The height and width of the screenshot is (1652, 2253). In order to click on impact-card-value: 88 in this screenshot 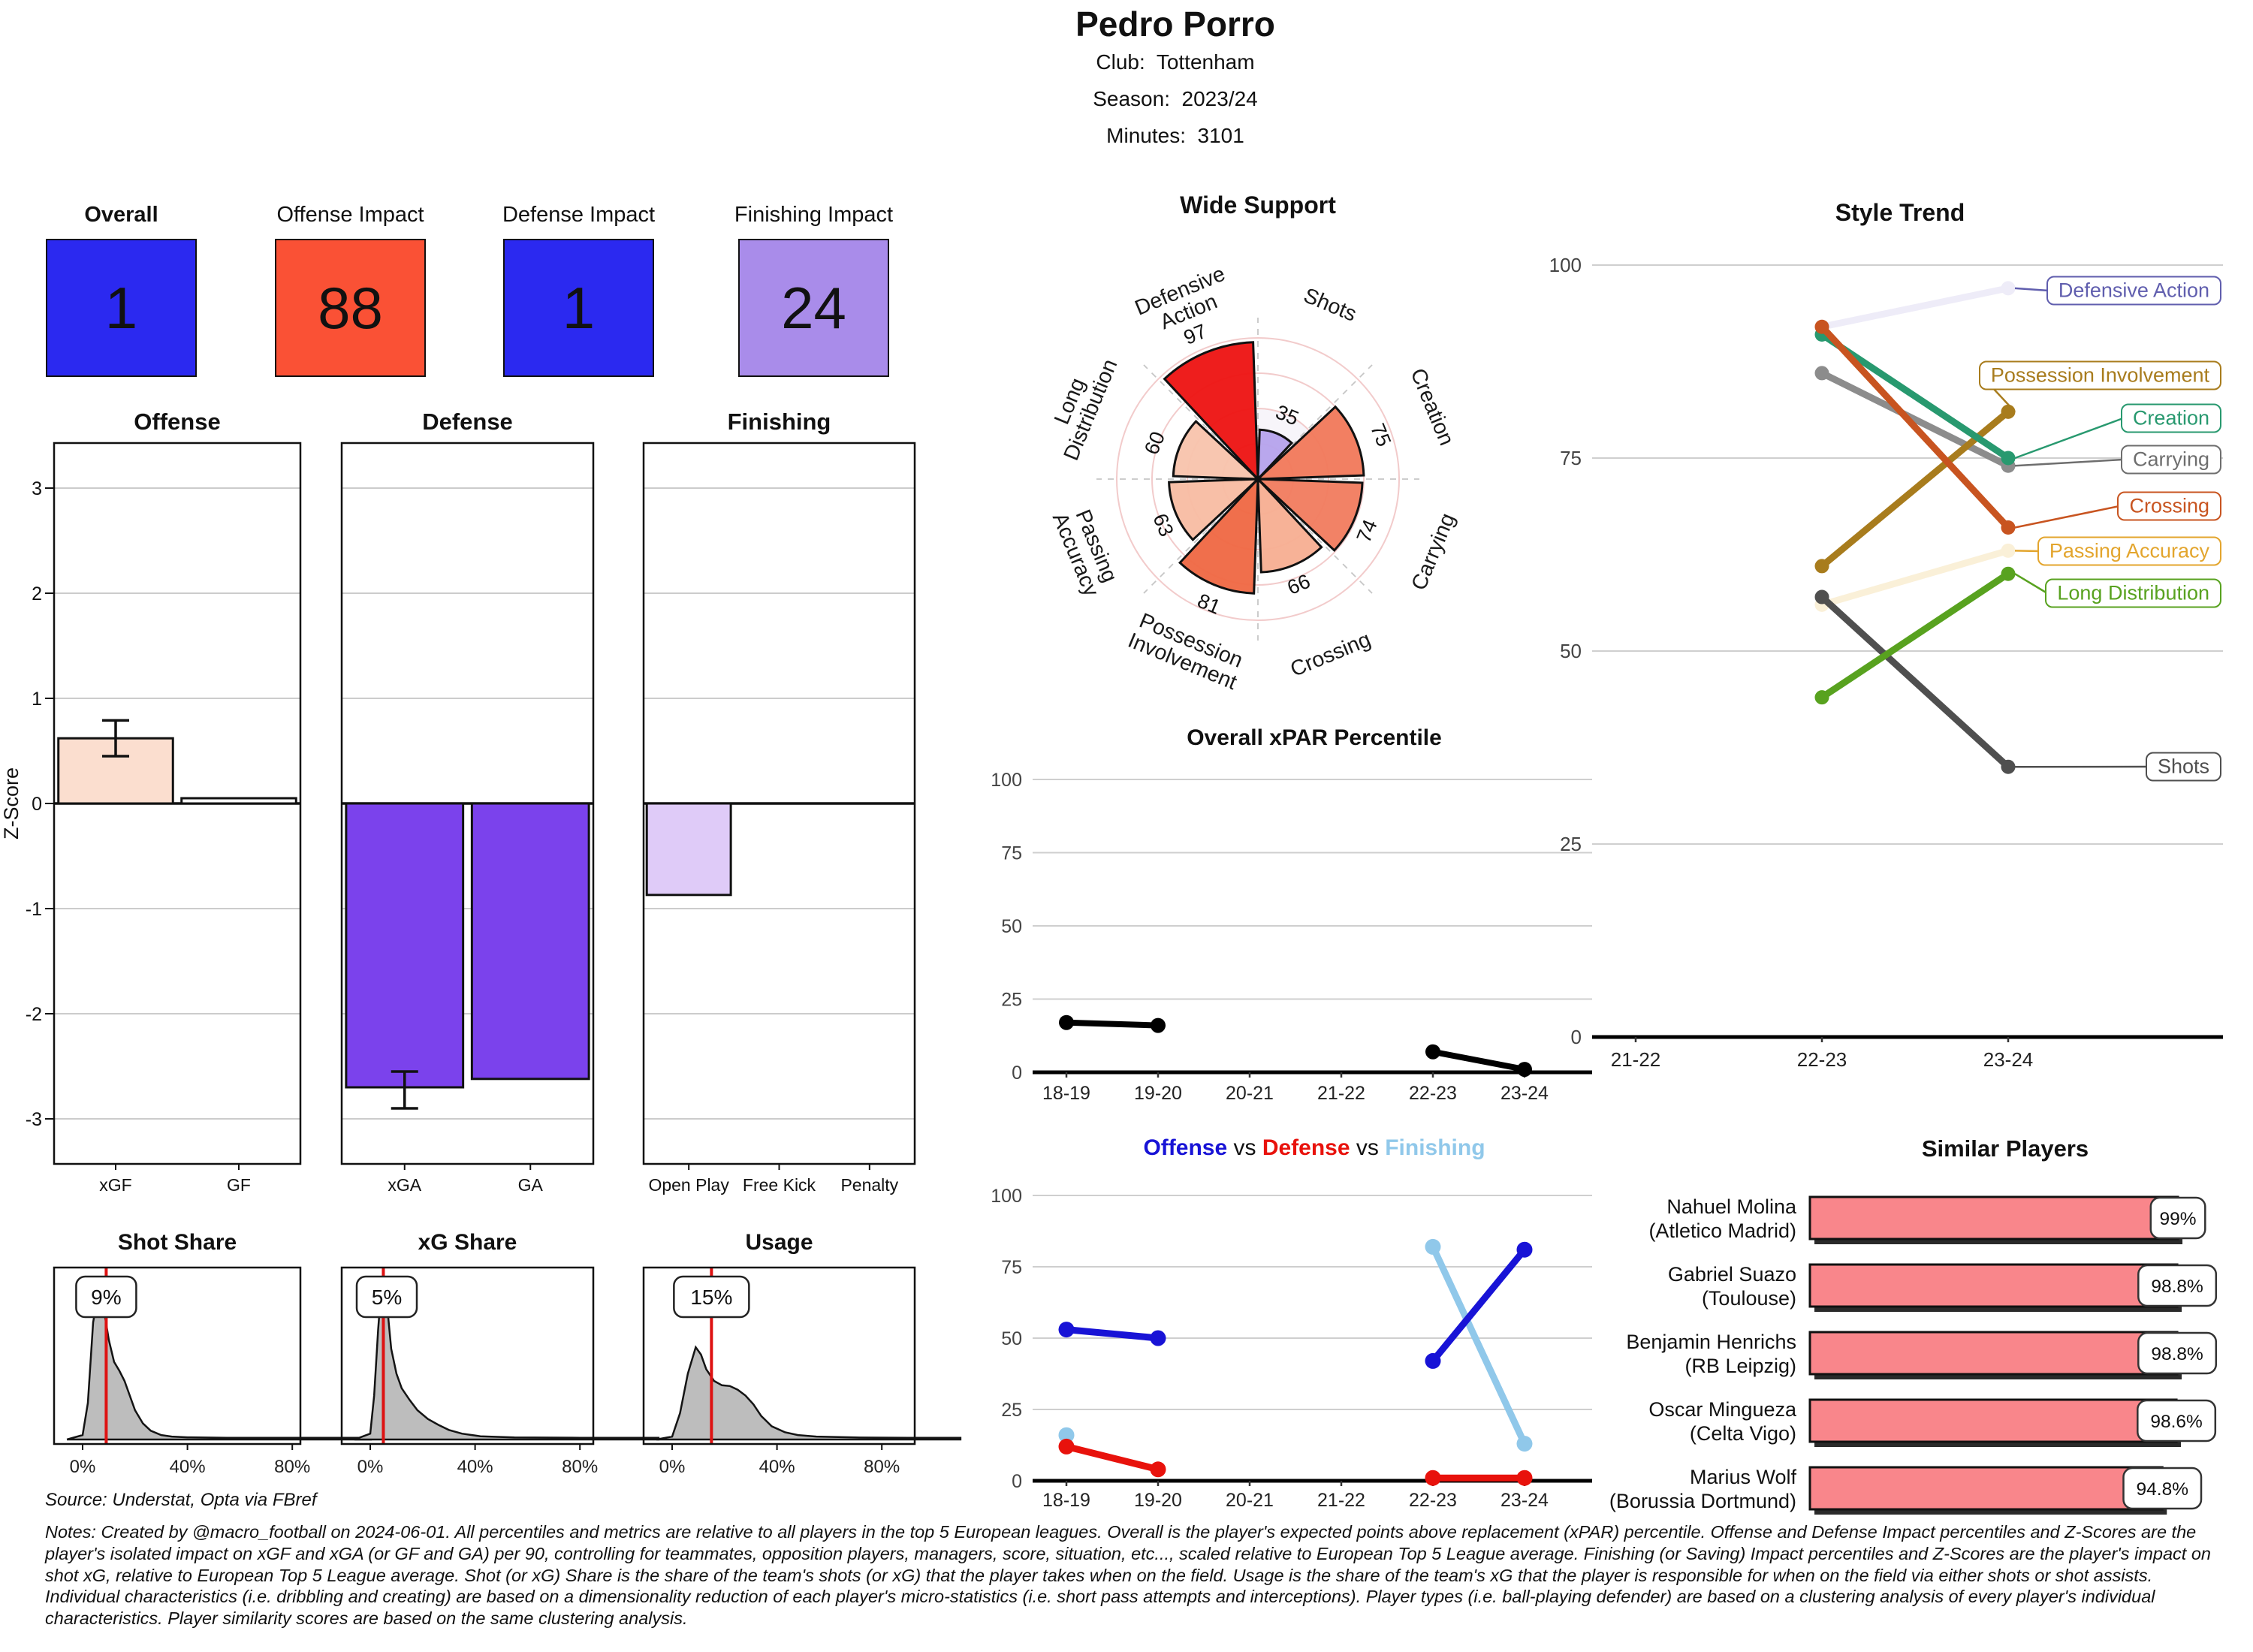, I will do `click(351, 307)`.